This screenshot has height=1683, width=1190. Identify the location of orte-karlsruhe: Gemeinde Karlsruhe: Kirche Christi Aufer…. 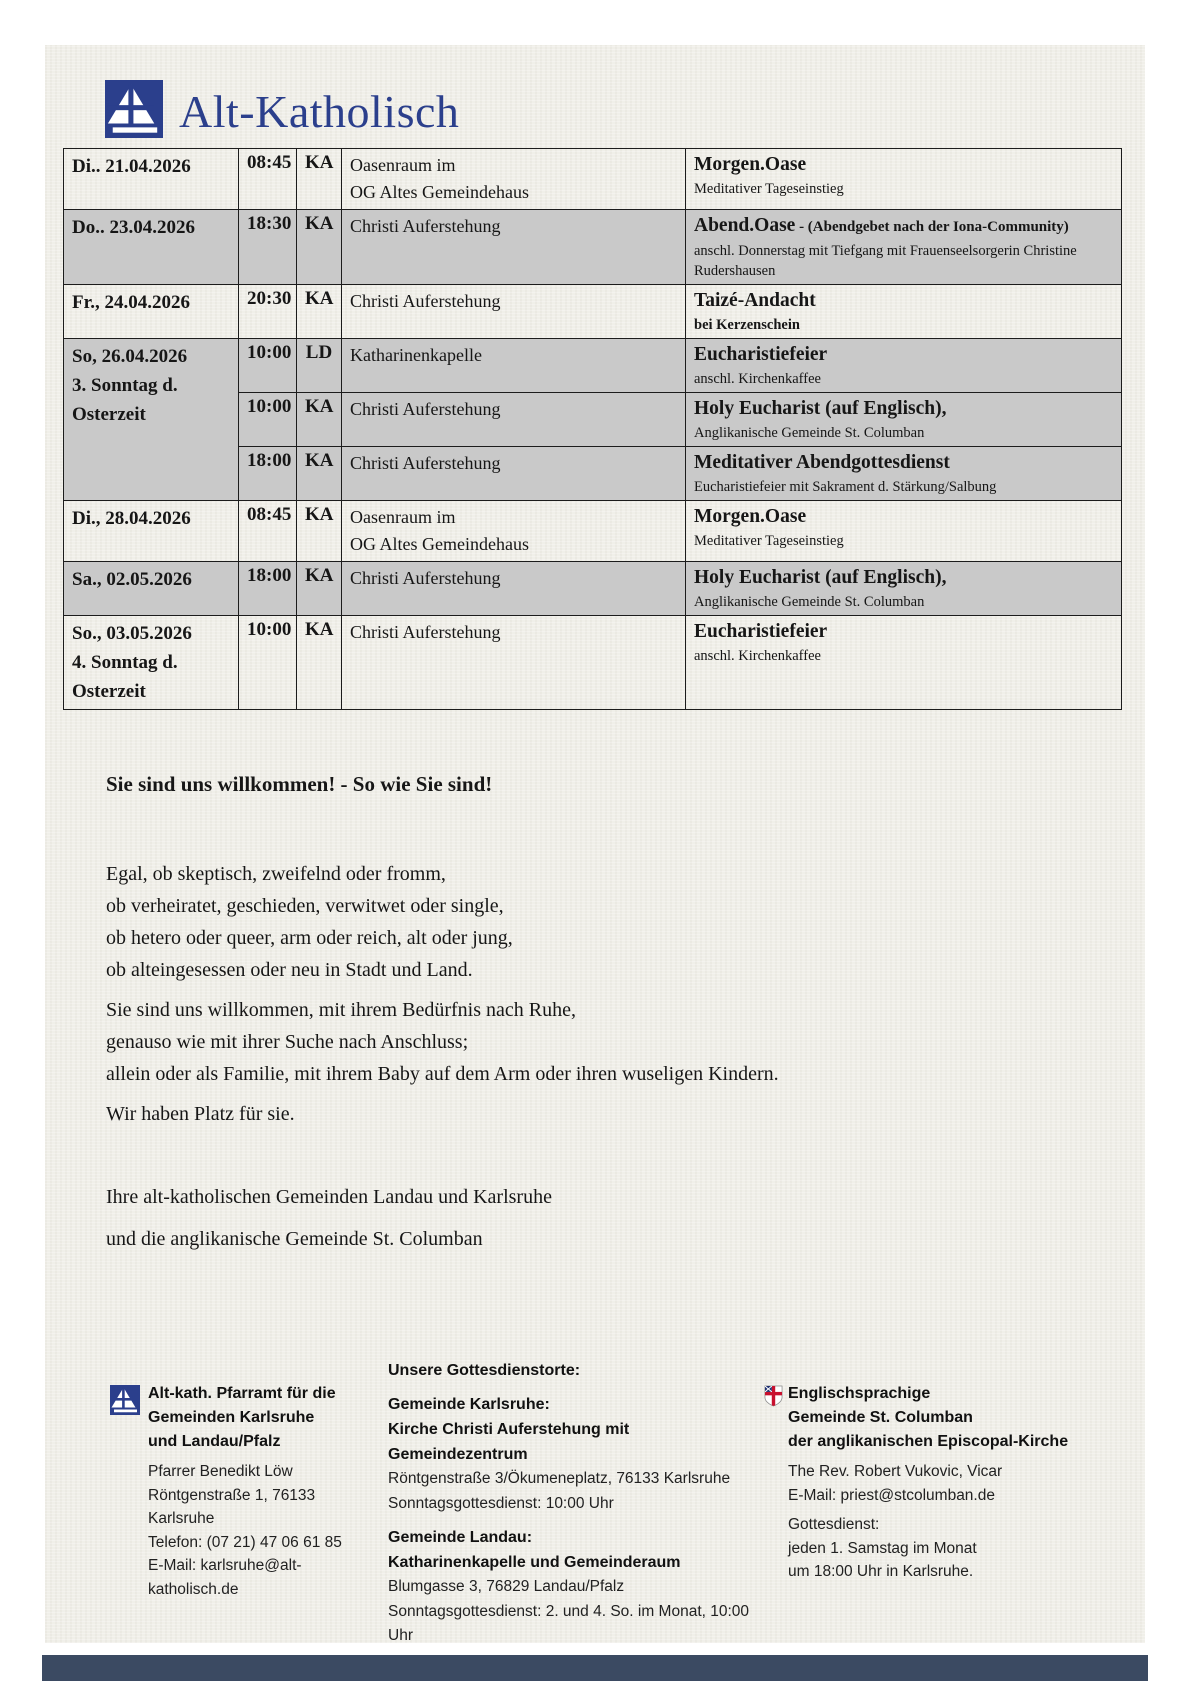
(559, 1454).